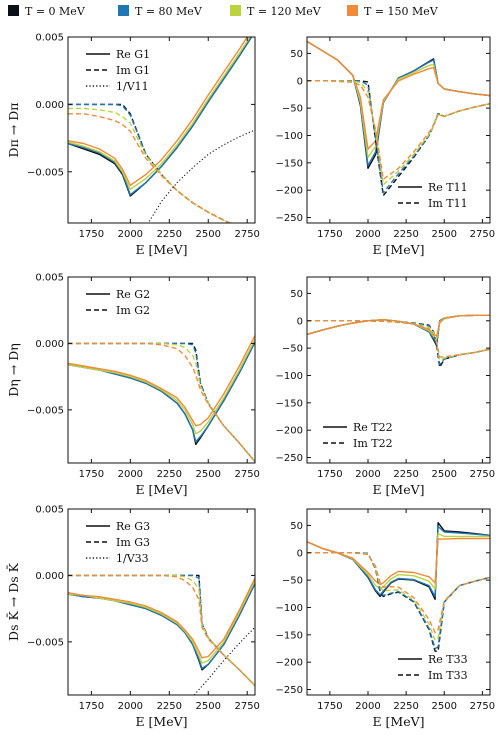 This screenshot has height=739, width=499. Describe the element at coordinates (433, 667) in the screenshot. I see `panel-legend: Re T33 Im T33` at that location.